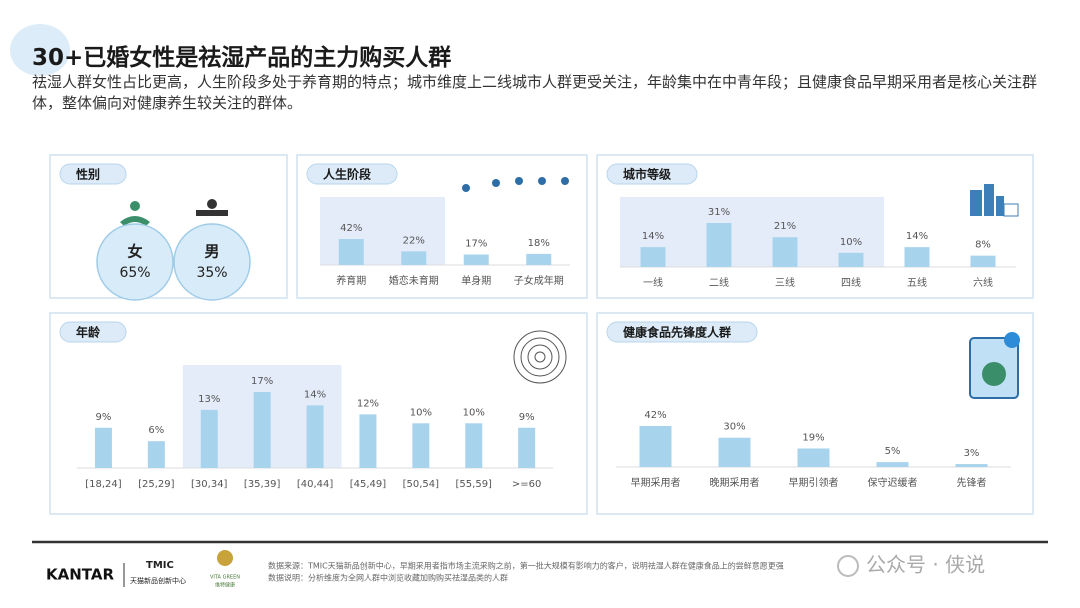 The height and width of the screenshot is (608, 1080). What do you see at coordinates (526, 484) in the screenshot?
I see `category-label: >=60` at bounding box center [526, 484].